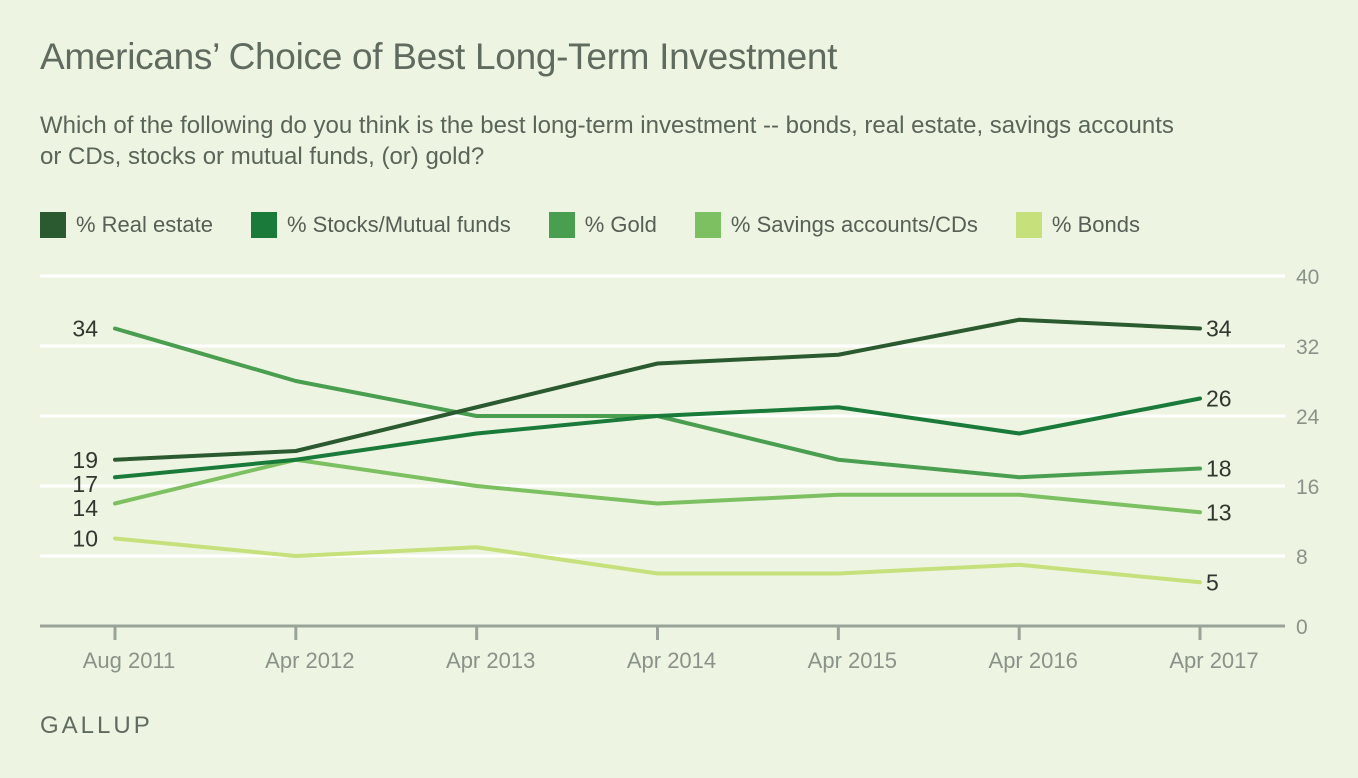 This screenshot has width=1358, height=778. Describe the element at coordinates (96, 725) in the screenshot. I see `gallup-logo: GALLUP` at that location.